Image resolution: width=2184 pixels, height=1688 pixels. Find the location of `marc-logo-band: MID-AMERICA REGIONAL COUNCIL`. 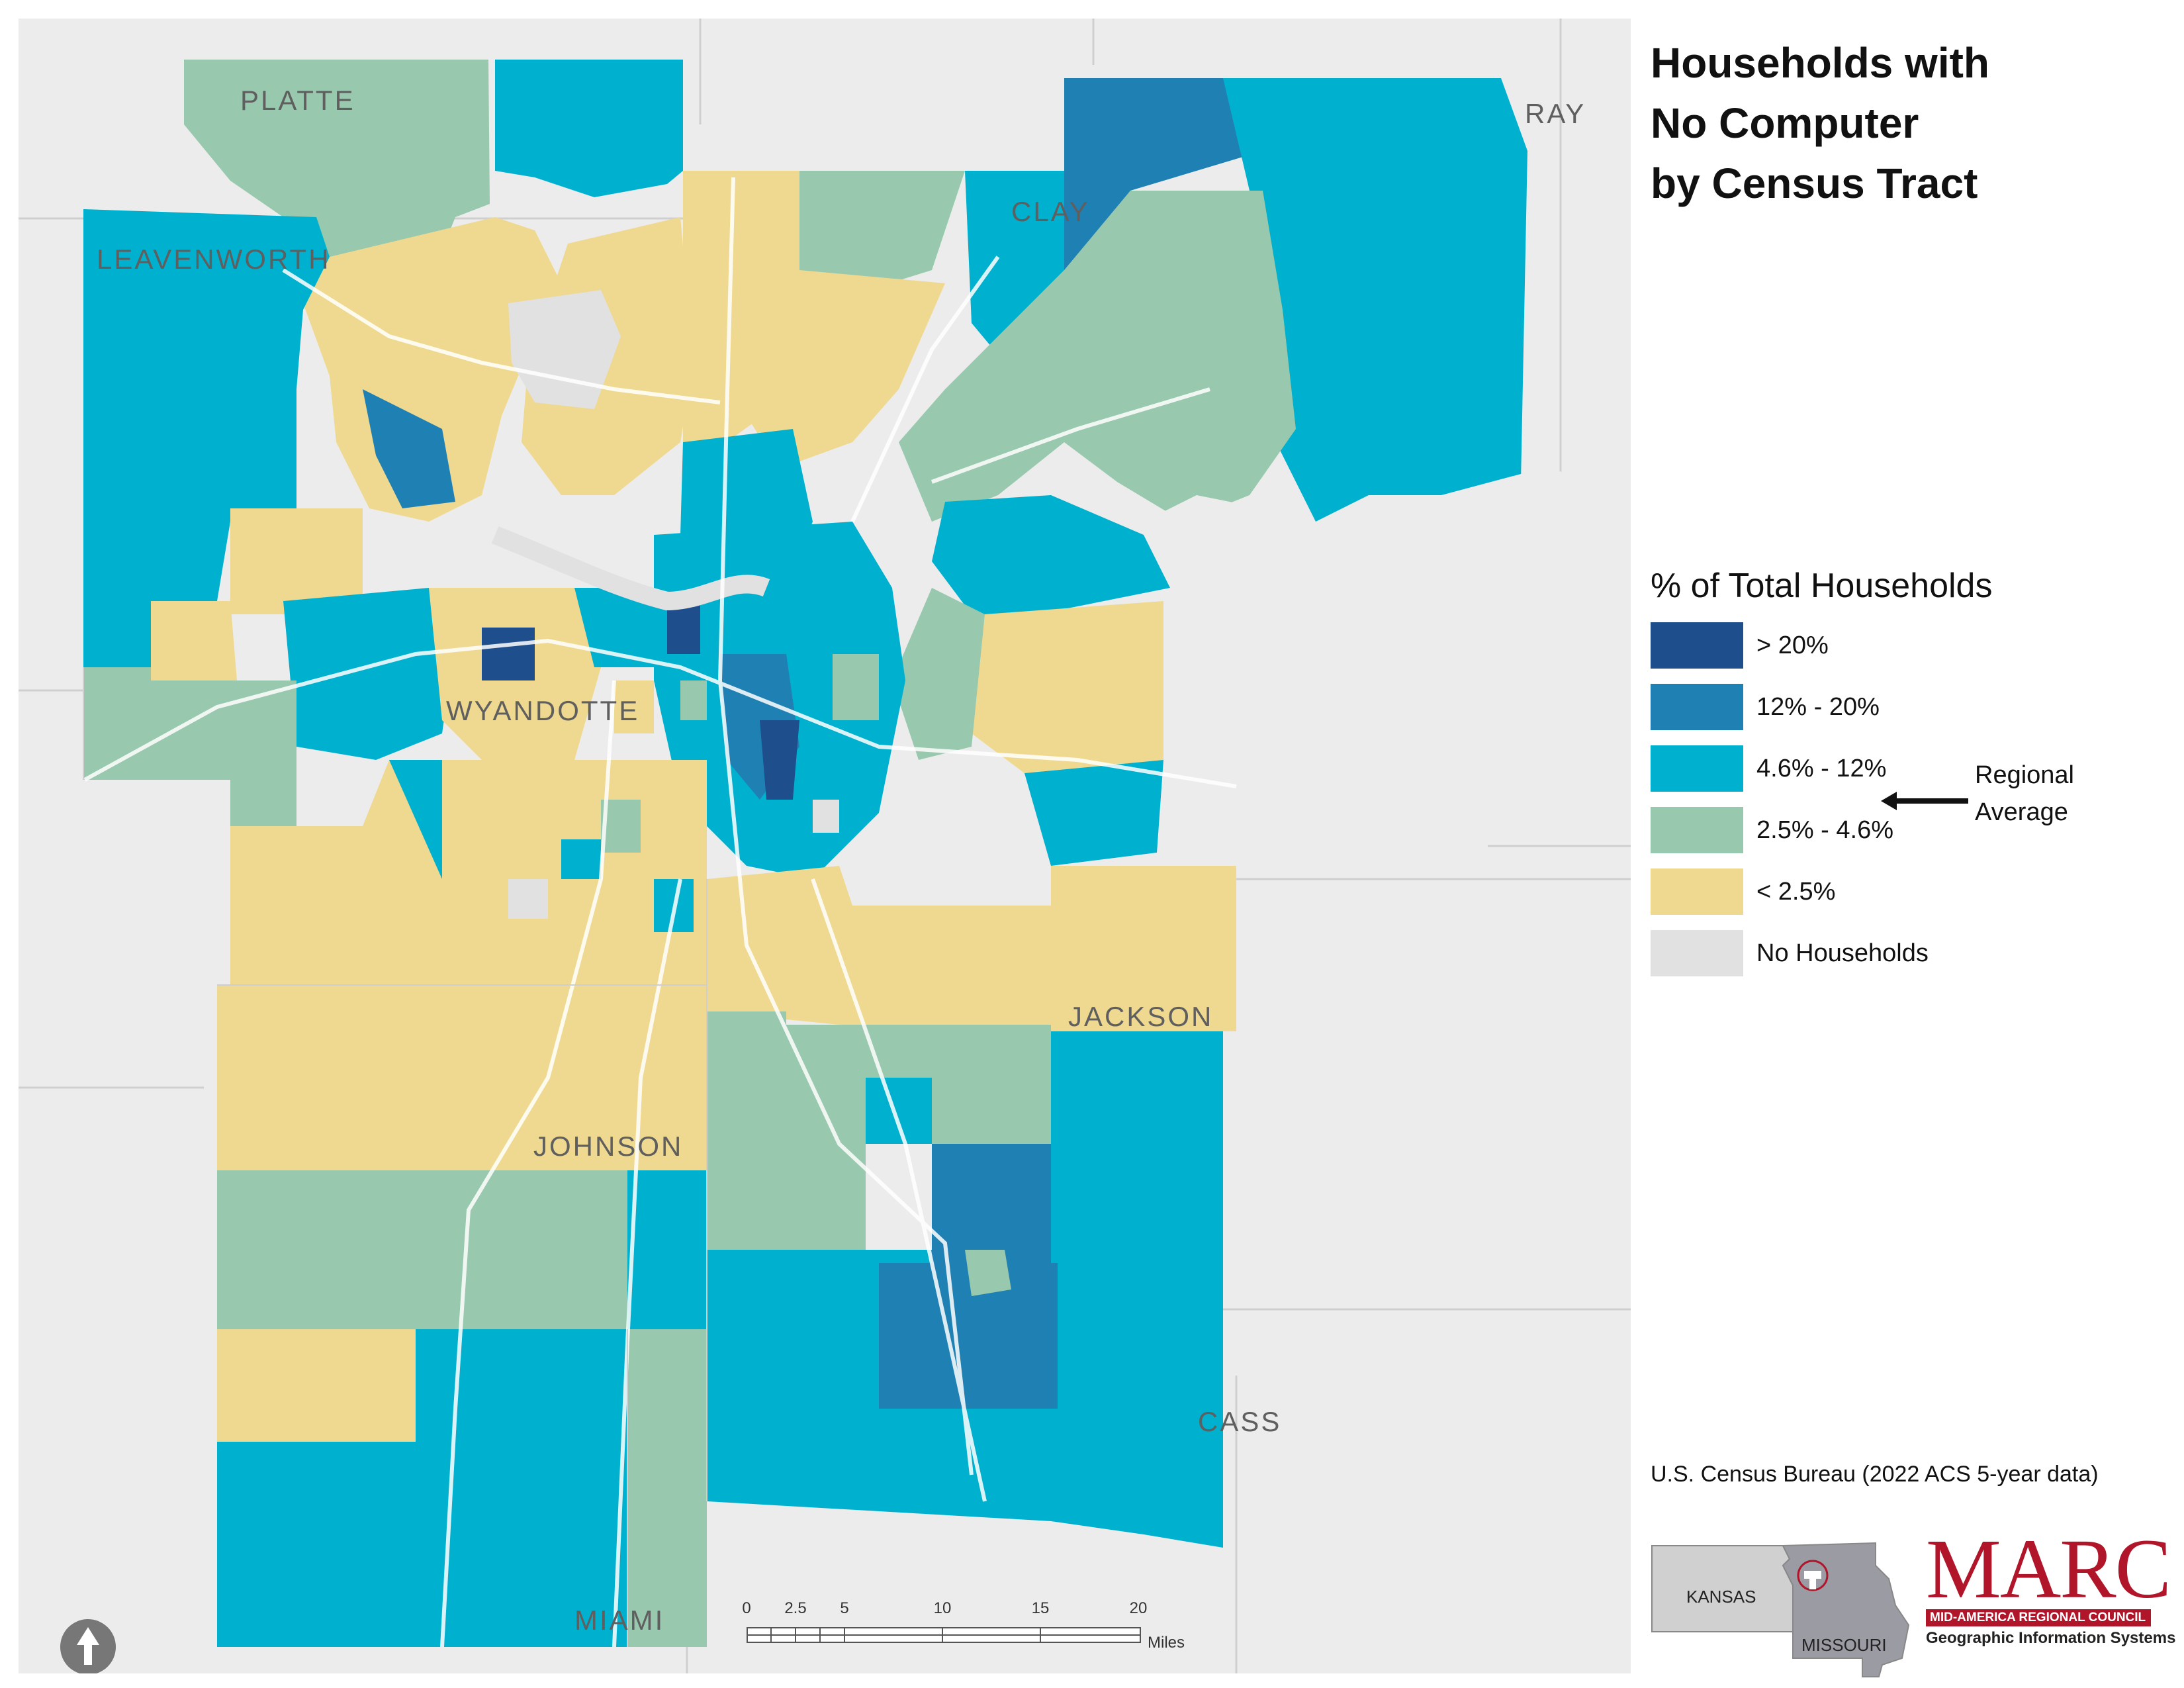

marc-logo-band: MID-AMERICA REGIONAL COUNCIL is located at coordinates (2039, 1617).